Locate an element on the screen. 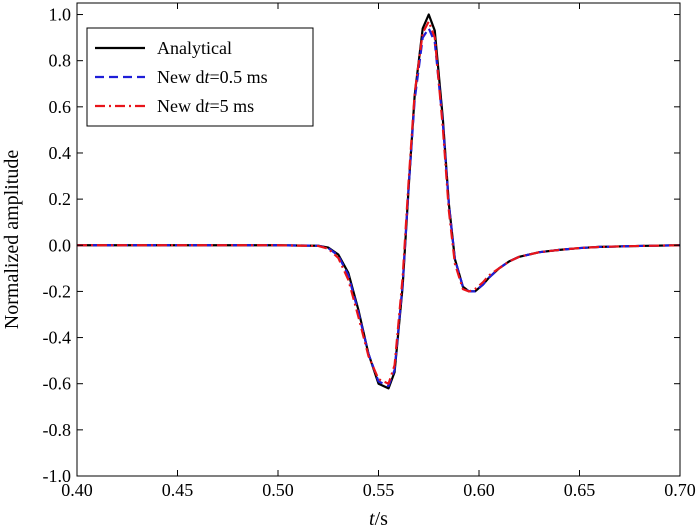  legend: Analytical New dt=0.5 ms New dt=5 ms is located at coordinates (200, 77).